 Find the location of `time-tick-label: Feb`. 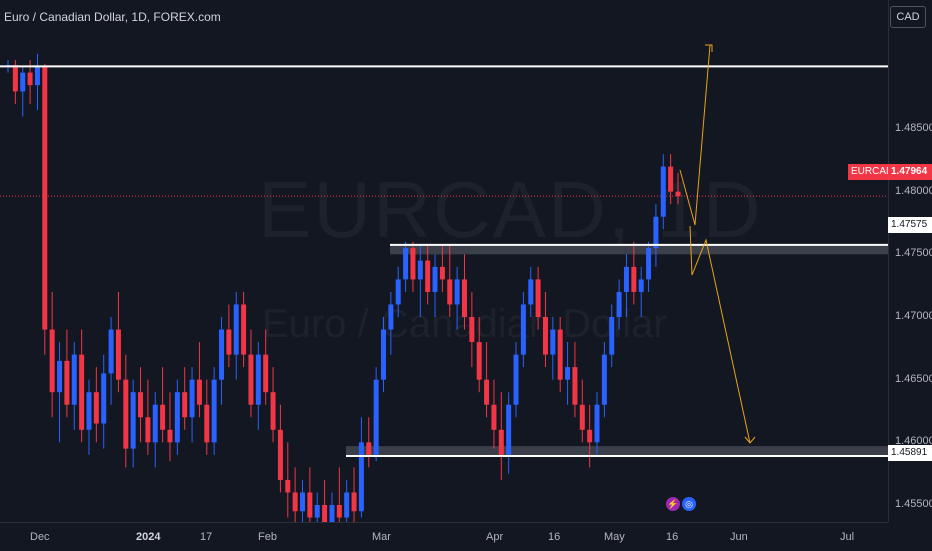

time-tick-label: Feb is located at coordinates (267, 537).